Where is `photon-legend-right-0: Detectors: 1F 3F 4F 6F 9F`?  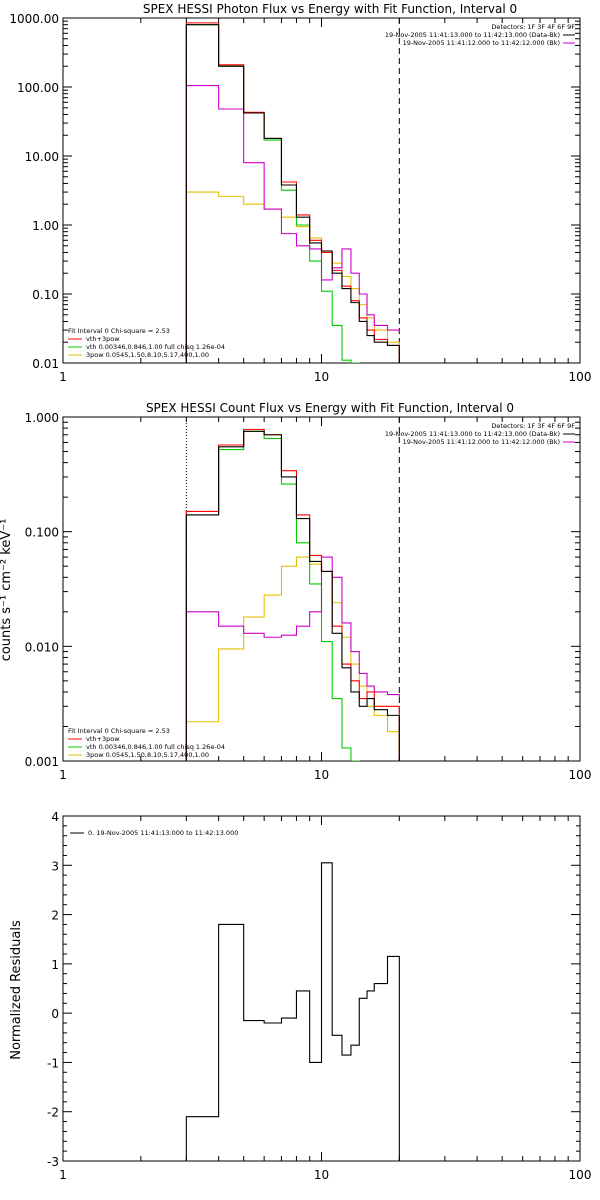
photon-legend-right-0: Detectors: 1F 3F 4F 6F 9F is located at coordinates (533, 27).